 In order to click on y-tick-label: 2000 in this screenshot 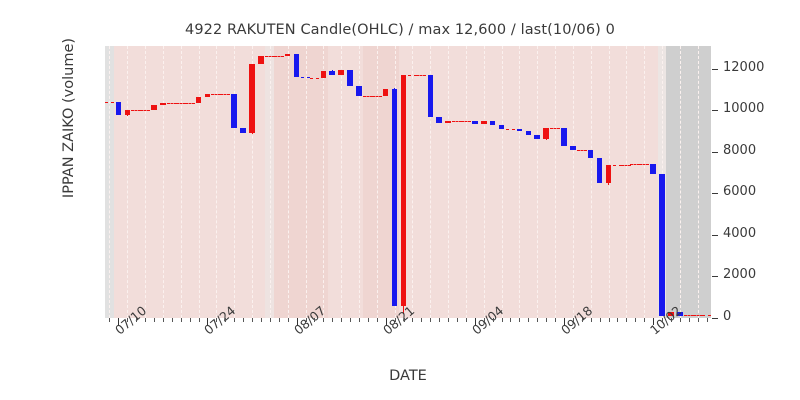, I will do `click(740, 275)`.